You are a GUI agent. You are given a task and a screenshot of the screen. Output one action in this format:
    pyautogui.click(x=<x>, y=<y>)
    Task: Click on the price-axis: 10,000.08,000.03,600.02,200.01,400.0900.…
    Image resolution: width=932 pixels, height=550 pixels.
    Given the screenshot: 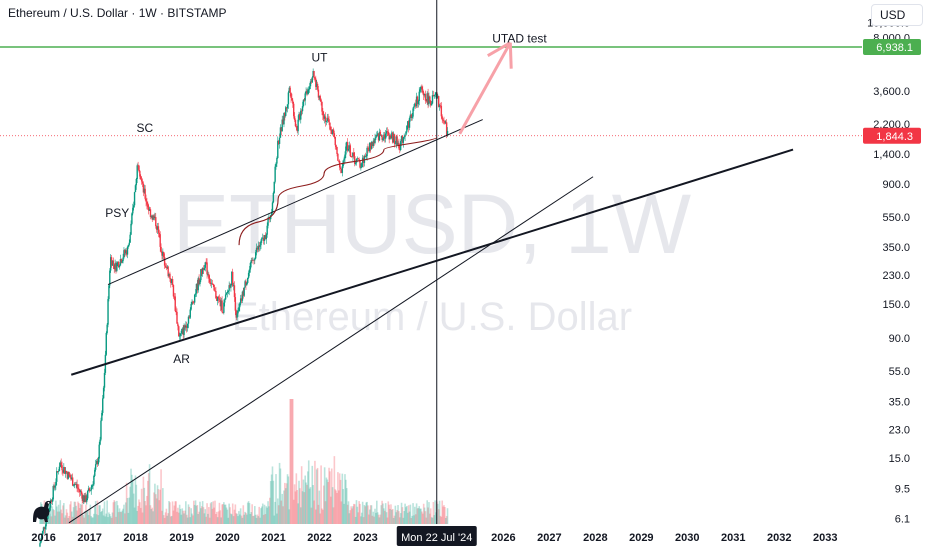 What is the action you would take?
    pyautogui.click(x=892, y=272)
    